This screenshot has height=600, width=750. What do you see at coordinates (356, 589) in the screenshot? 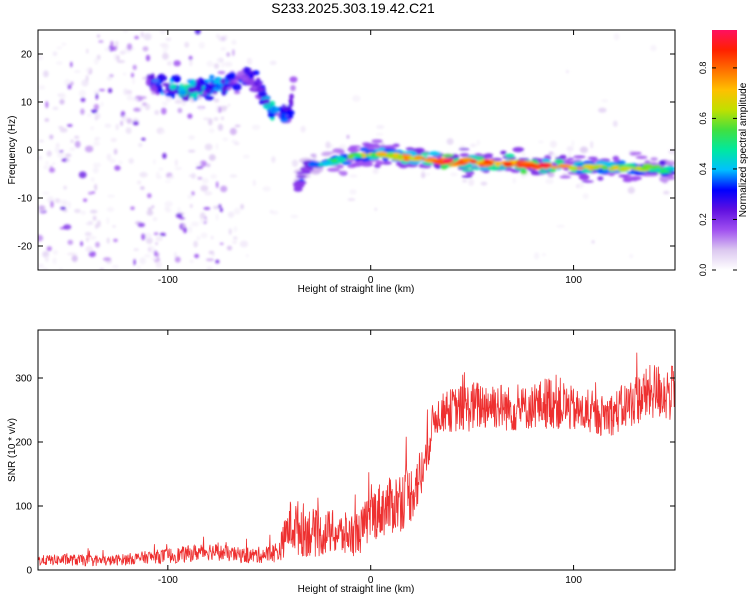
I see `snr-xlabel: Height of straight line (km)` at bounding box center [356, 589].